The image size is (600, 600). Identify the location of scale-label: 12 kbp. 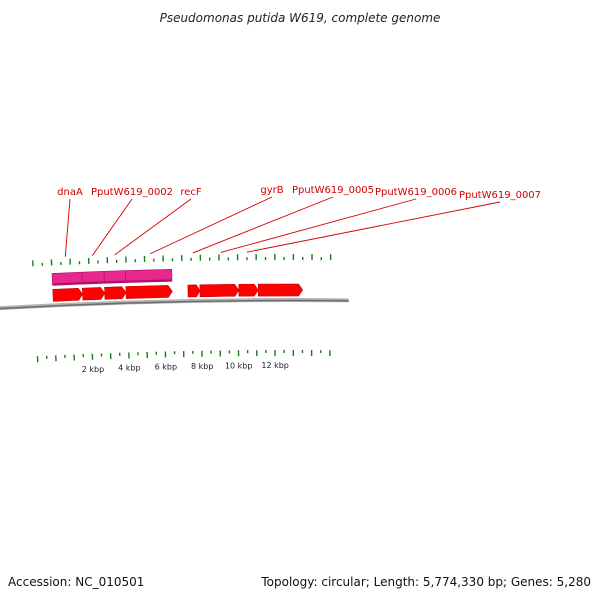
(275, 365).